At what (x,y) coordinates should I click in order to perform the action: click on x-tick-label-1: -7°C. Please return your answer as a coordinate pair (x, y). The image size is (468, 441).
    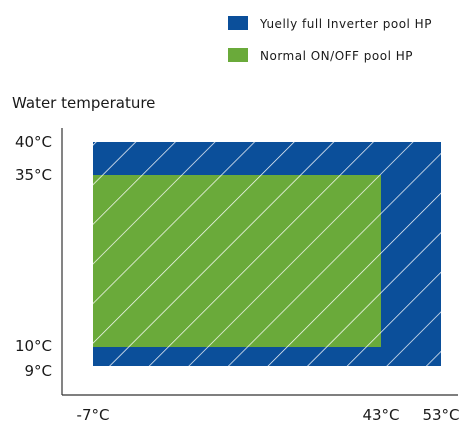
    Looking at the image, I should click on (93, 415).